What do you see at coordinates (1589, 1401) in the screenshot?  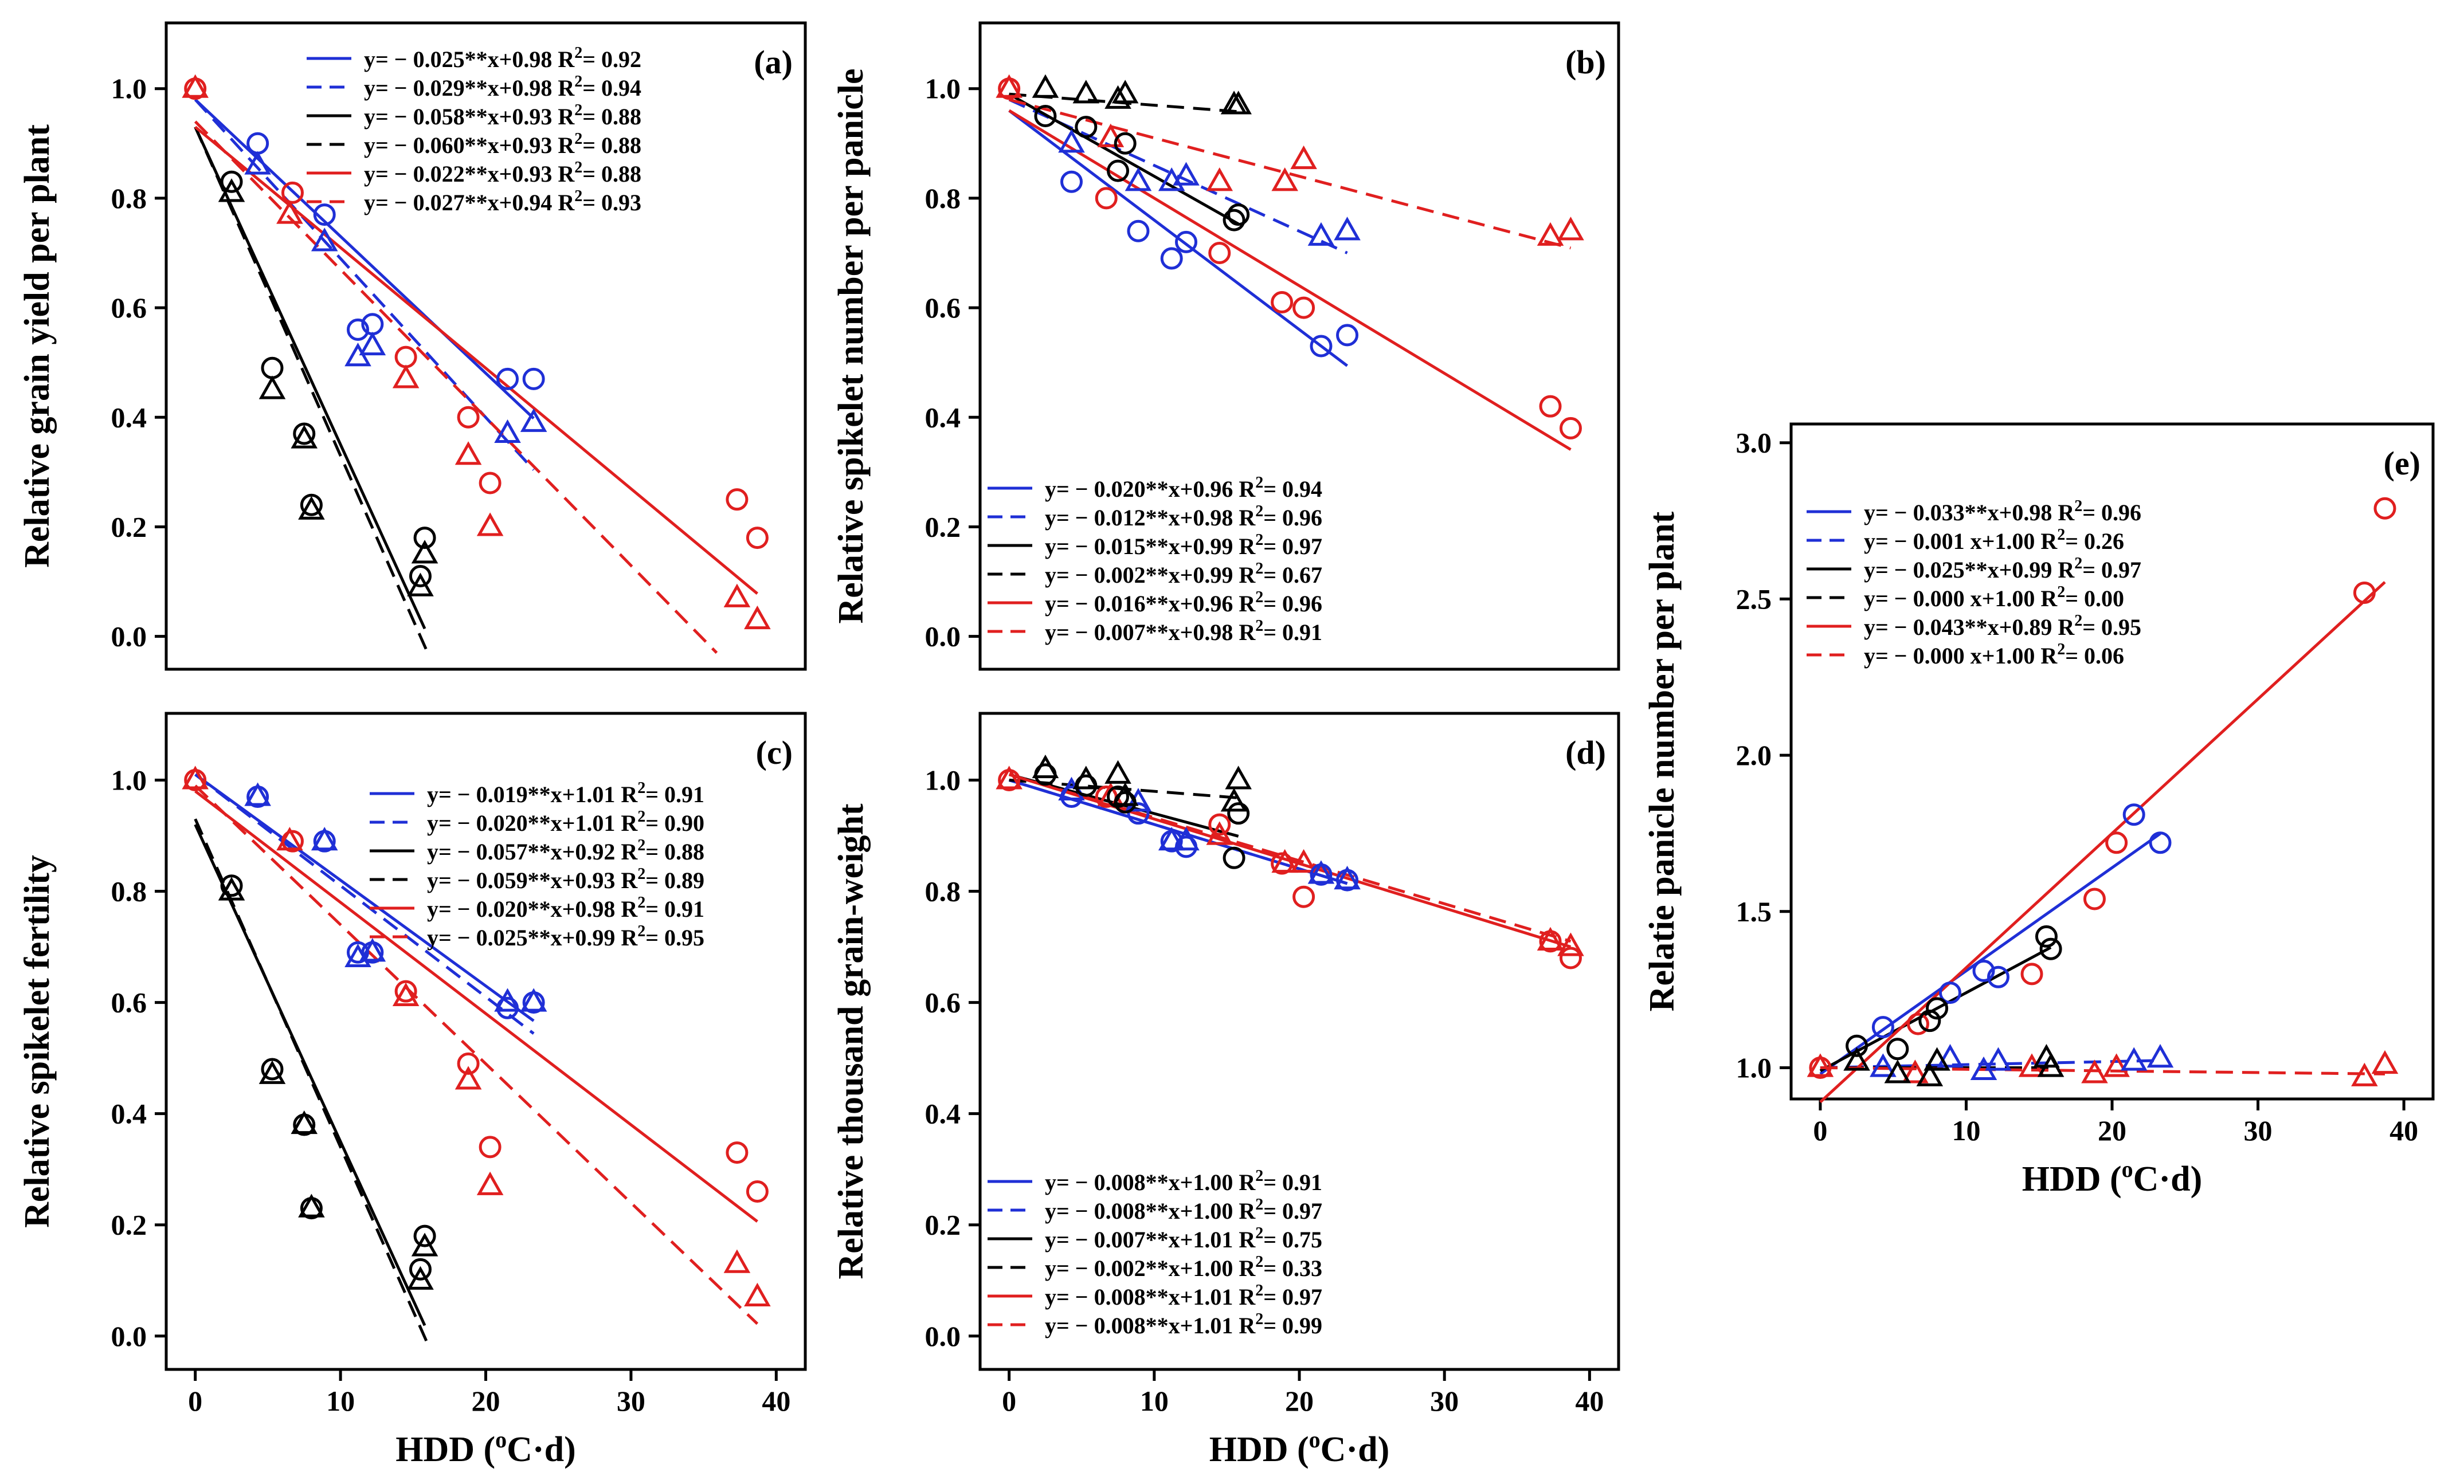 I see `x-tick-label: 40` at bounding box center [1589, 1401].